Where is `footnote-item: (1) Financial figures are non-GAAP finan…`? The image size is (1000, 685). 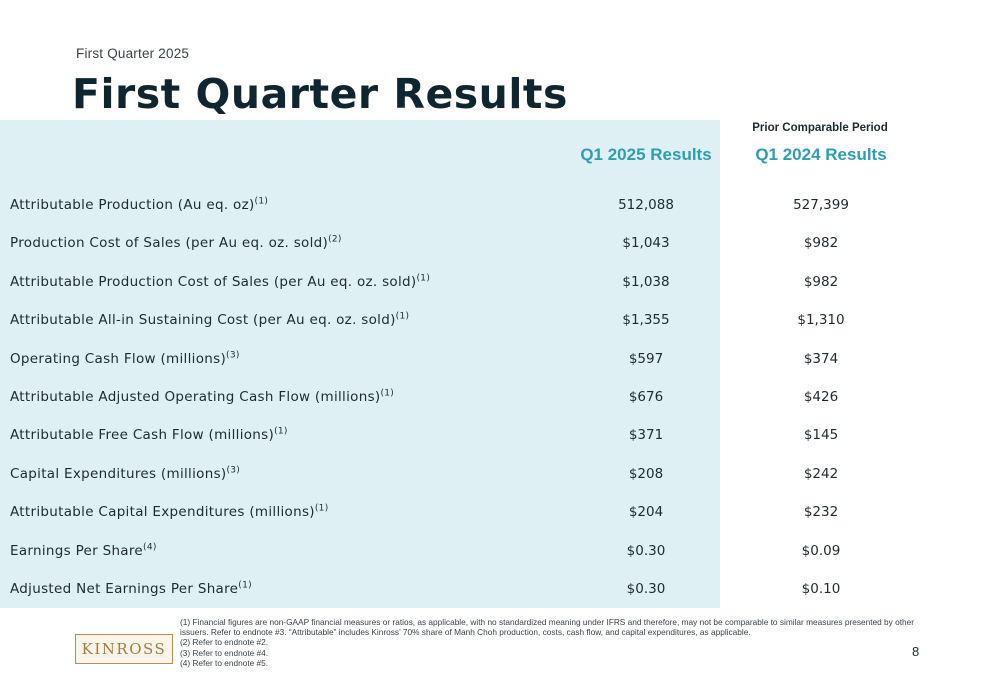
footnote-item: (1) Financial figures are non-GAAP finan… is located at coordinates (547, 627).